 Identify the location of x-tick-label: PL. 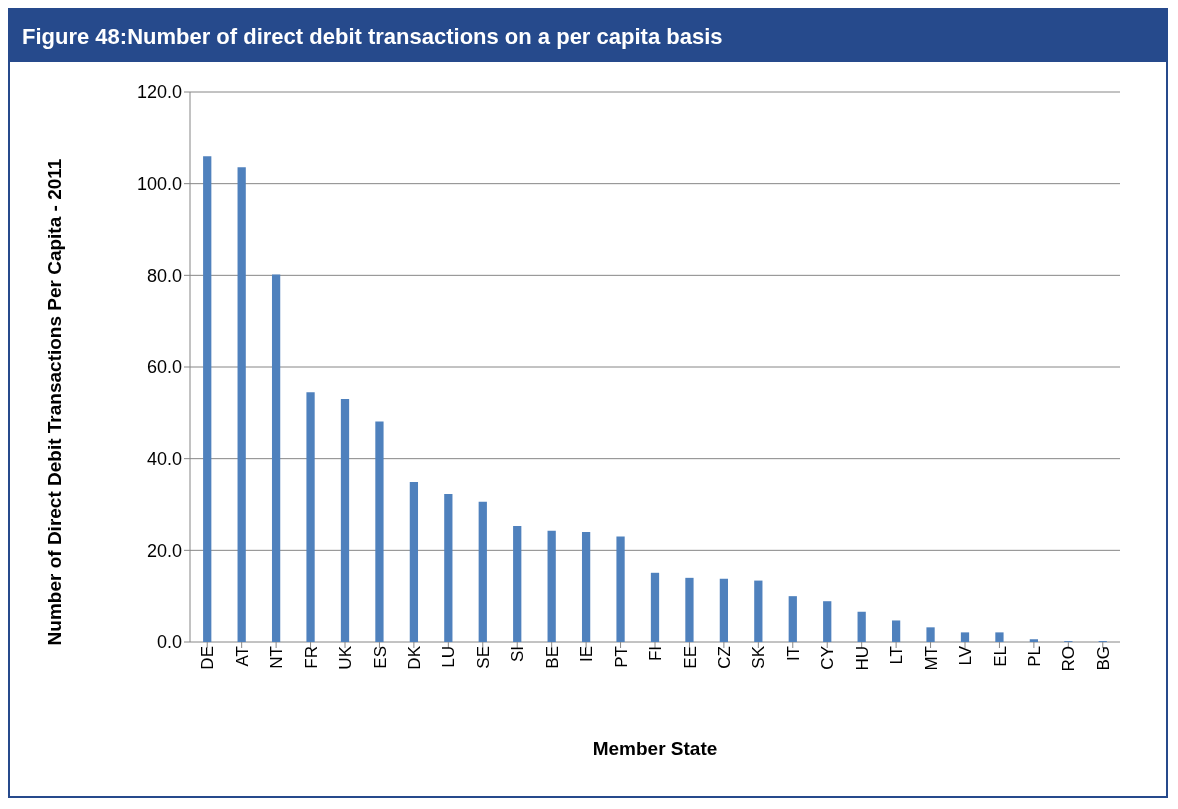
(1034, 656).